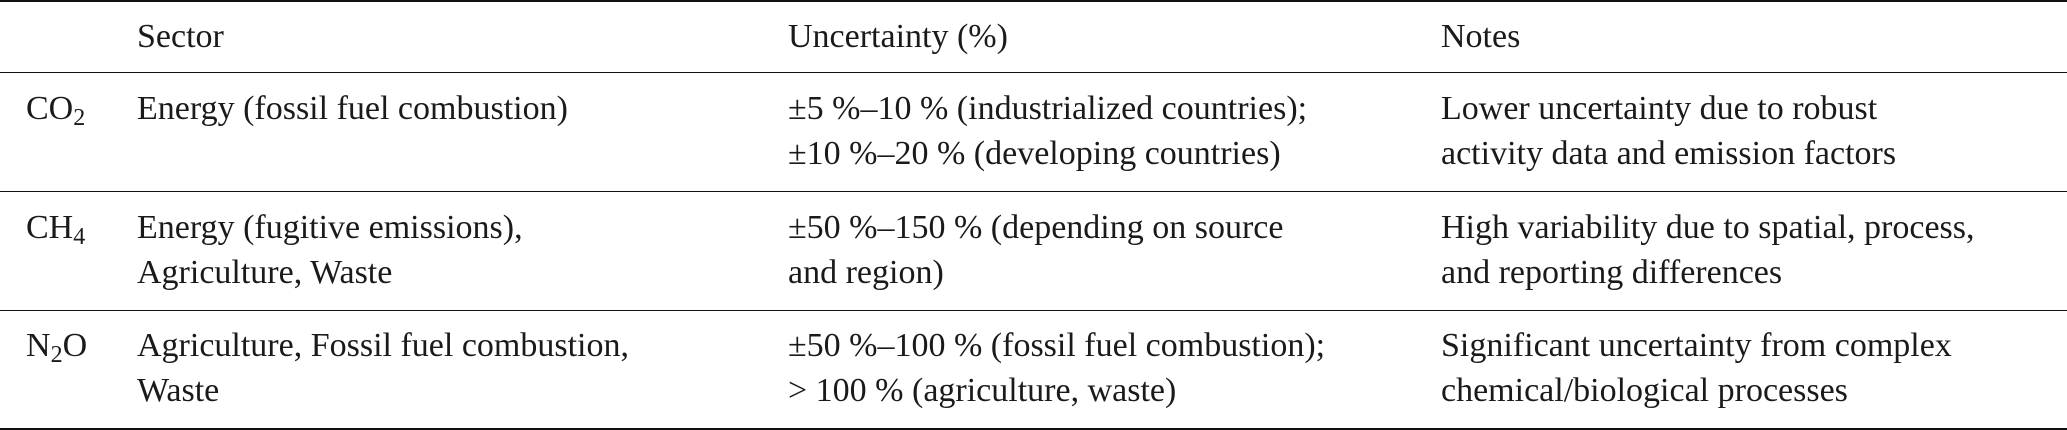  Describe the element at coordinates (1057, 345) in the screenshot. I see `uncertainty-line: ±50 %–100 % (fossil fuel combustion);` at that location.